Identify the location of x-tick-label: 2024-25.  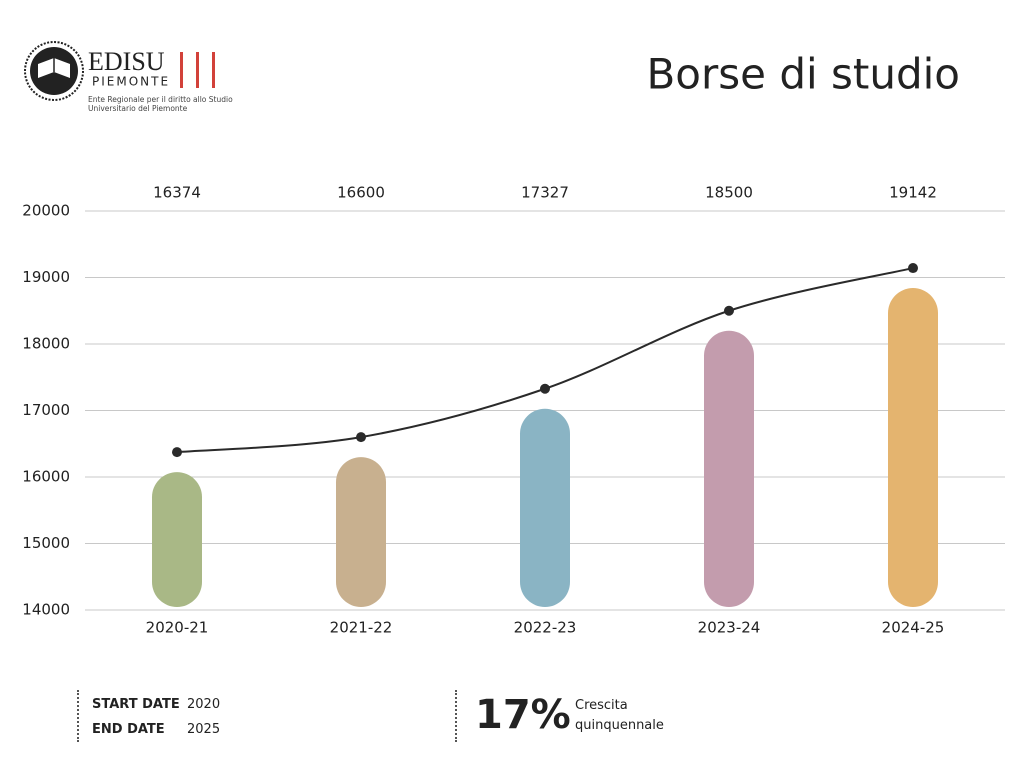
(913, 628).